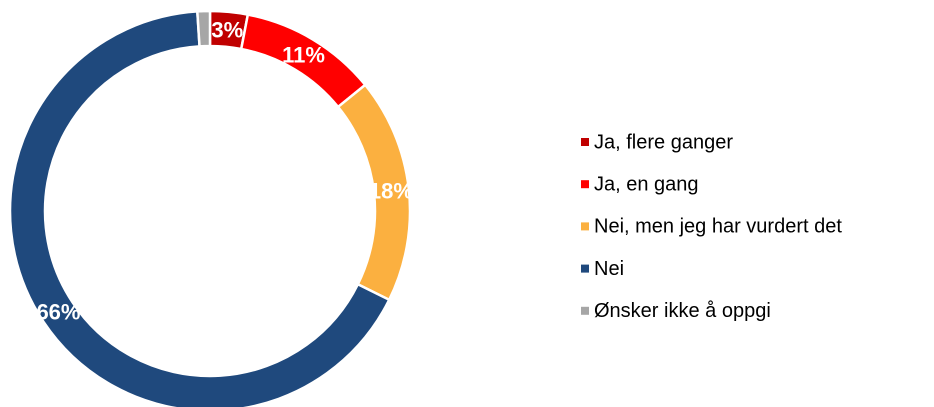 The width and height of the screenshot is (934, 407). I want to click on data-label: 66%, so click(58, 312).